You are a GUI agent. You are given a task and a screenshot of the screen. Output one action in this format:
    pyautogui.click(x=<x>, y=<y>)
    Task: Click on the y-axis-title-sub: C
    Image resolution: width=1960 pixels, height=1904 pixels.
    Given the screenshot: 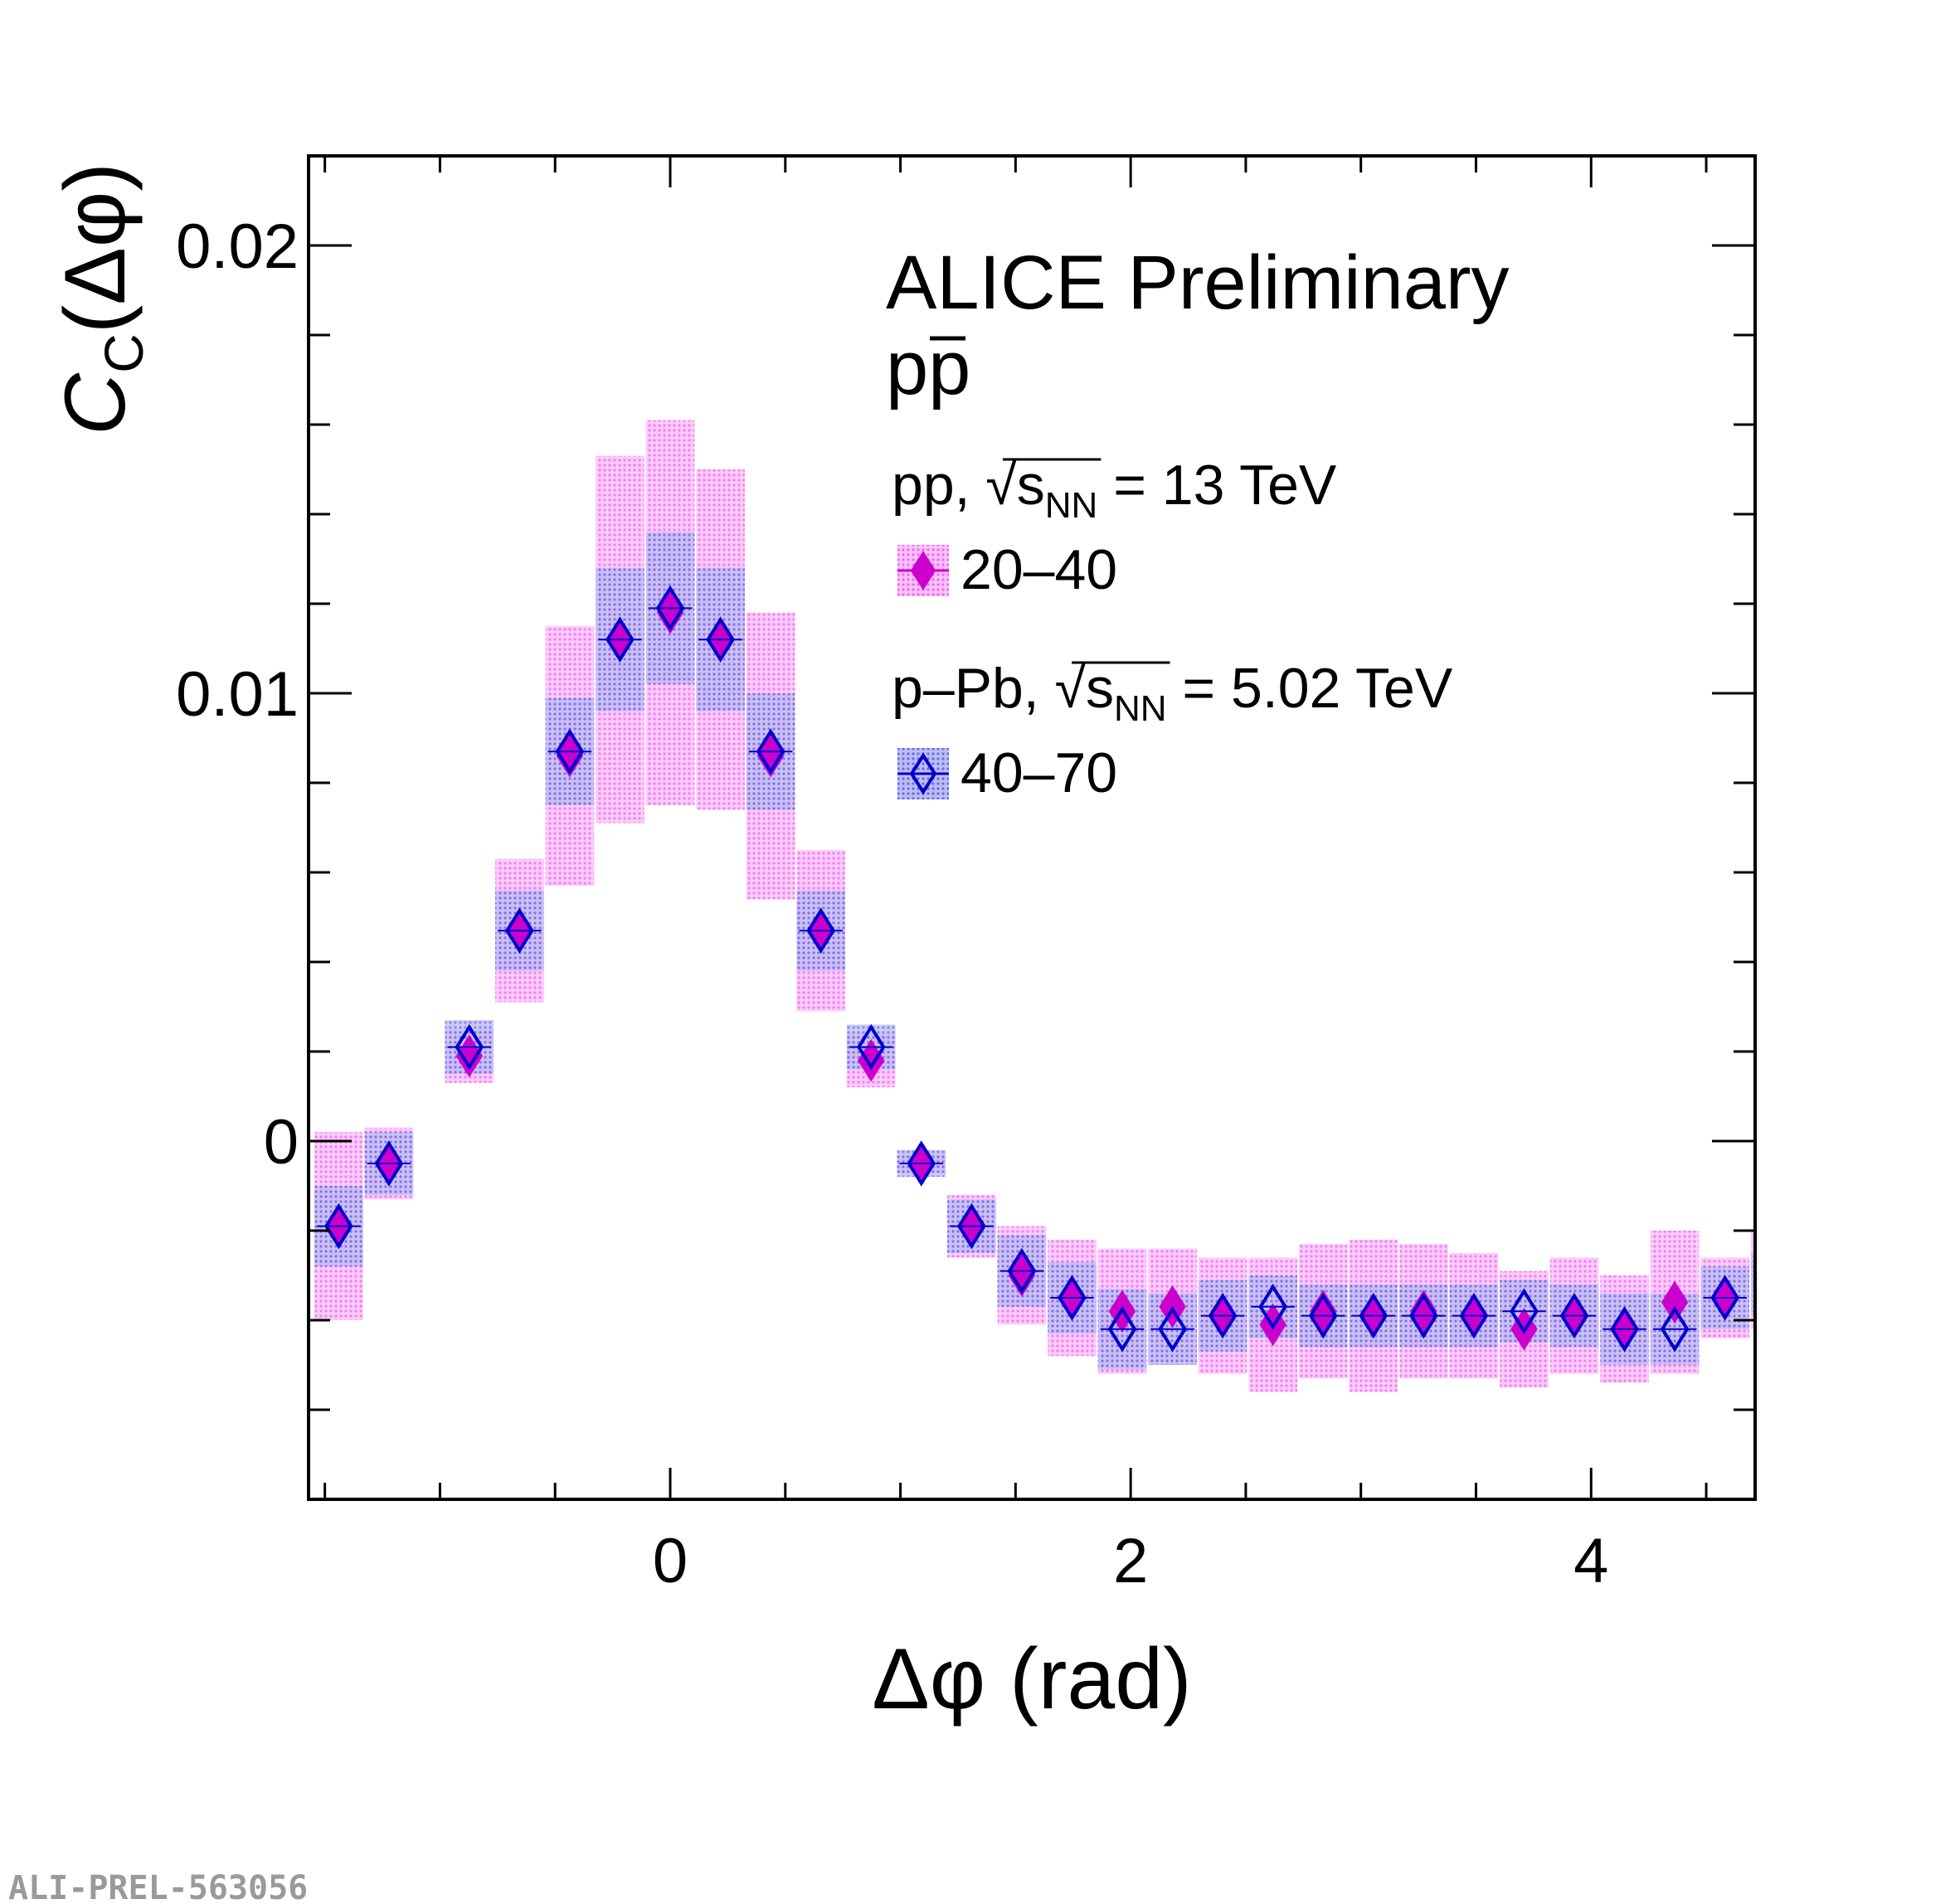 What is the action you would take?
    pyautogui.click(x=123, y=353)
    